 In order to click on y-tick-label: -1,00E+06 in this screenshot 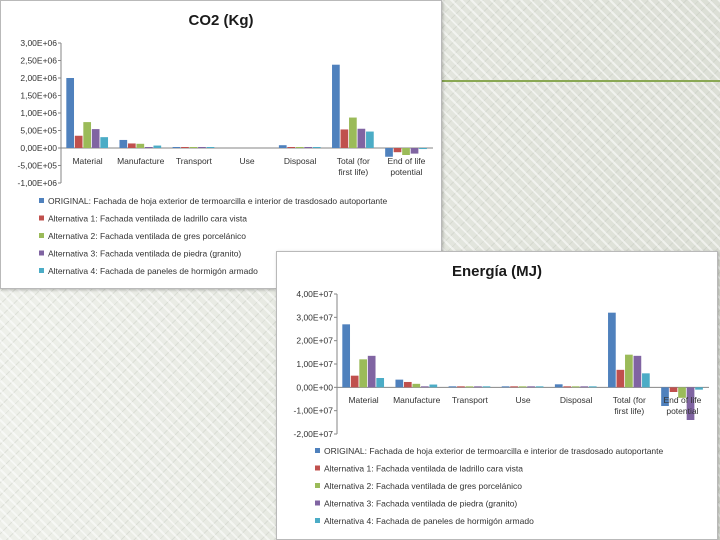, I will do `click(38, 183)`.